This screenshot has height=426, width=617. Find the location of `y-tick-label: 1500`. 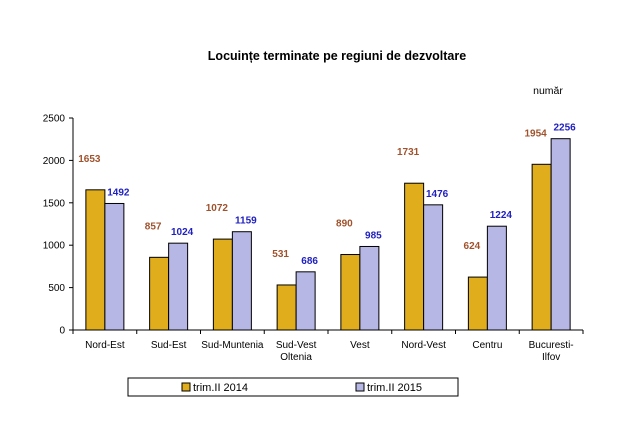

y-tick-label: 1500 is located at coordinates (54, 203).